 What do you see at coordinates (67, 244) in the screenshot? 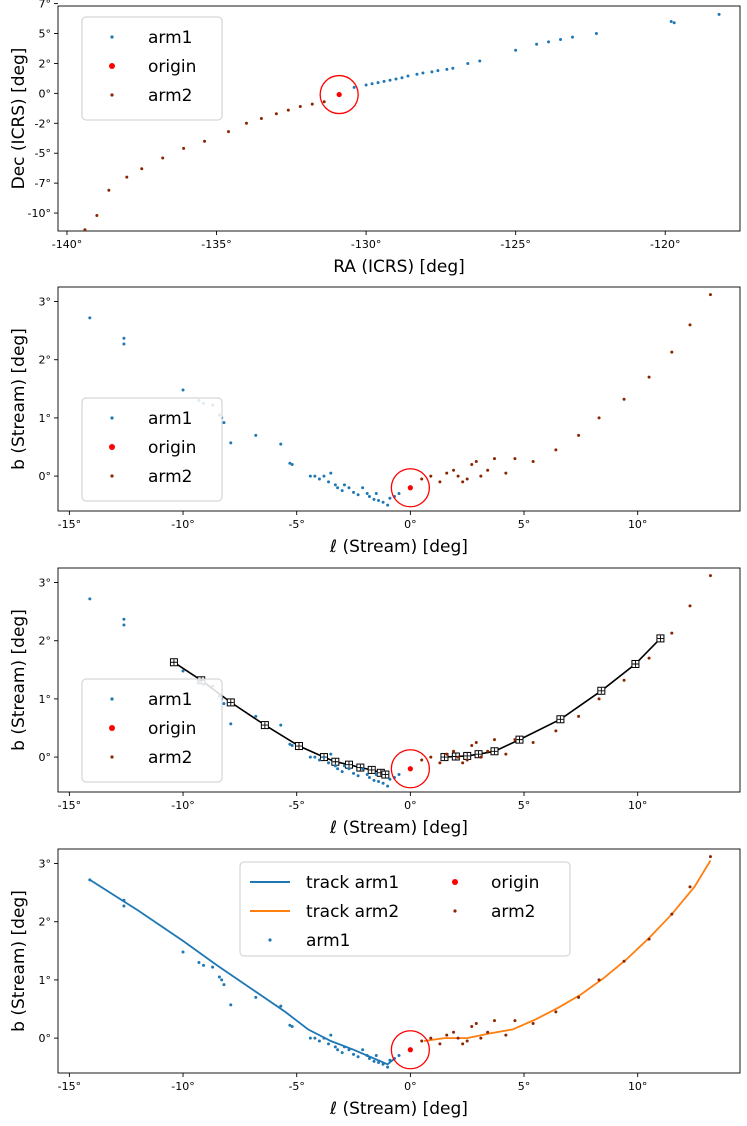
I see `x-tick-label: -140°` at bounding box center [67, 244].